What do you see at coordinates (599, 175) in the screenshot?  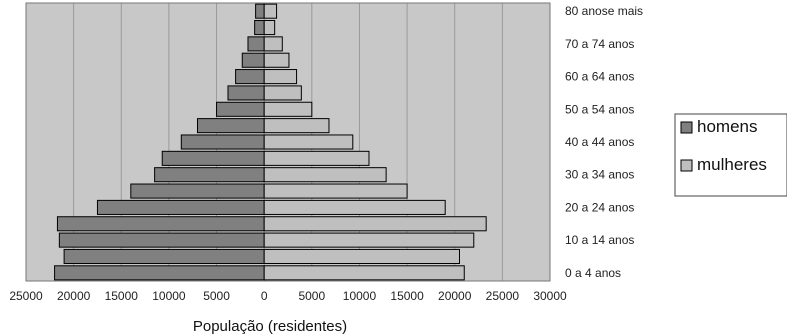 I see `category-label: 30 a 34 anos` at bounding box center [599, 175].